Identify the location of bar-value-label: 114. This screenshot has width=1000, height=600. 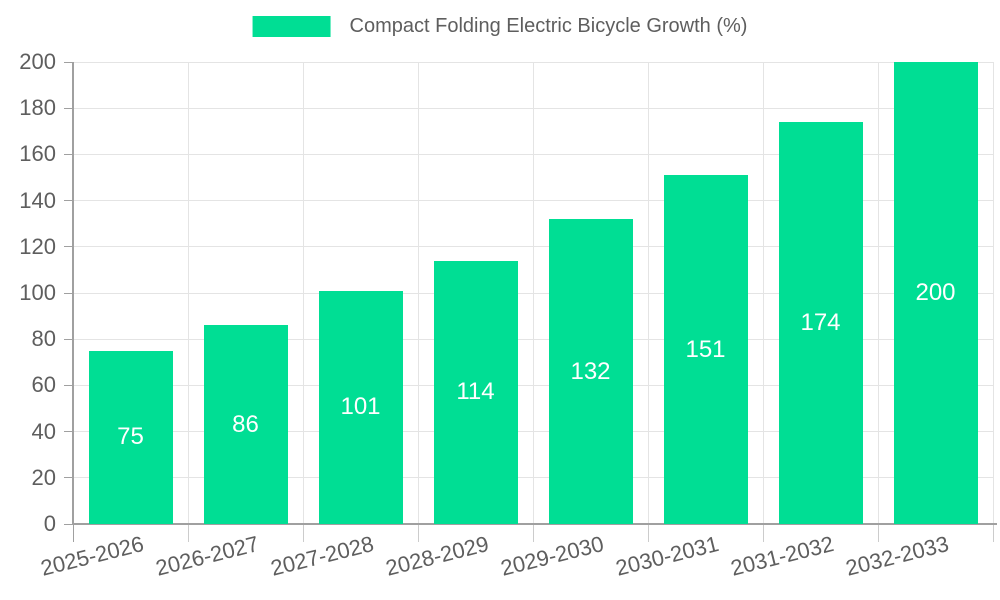
(475, 392).